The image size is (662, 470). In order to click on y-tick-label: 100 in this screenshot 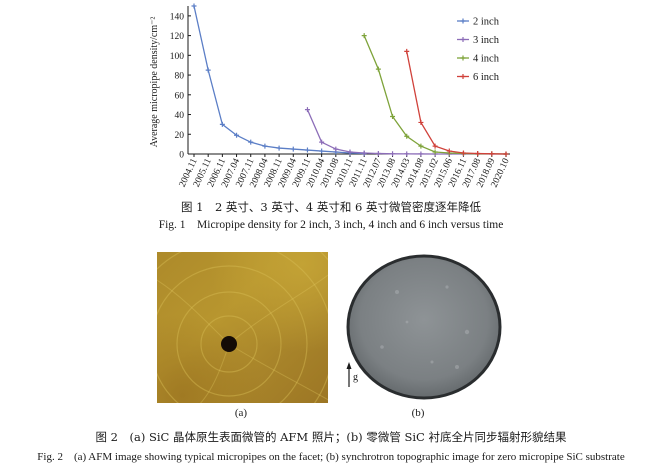, I will do `click(177, 57)`.